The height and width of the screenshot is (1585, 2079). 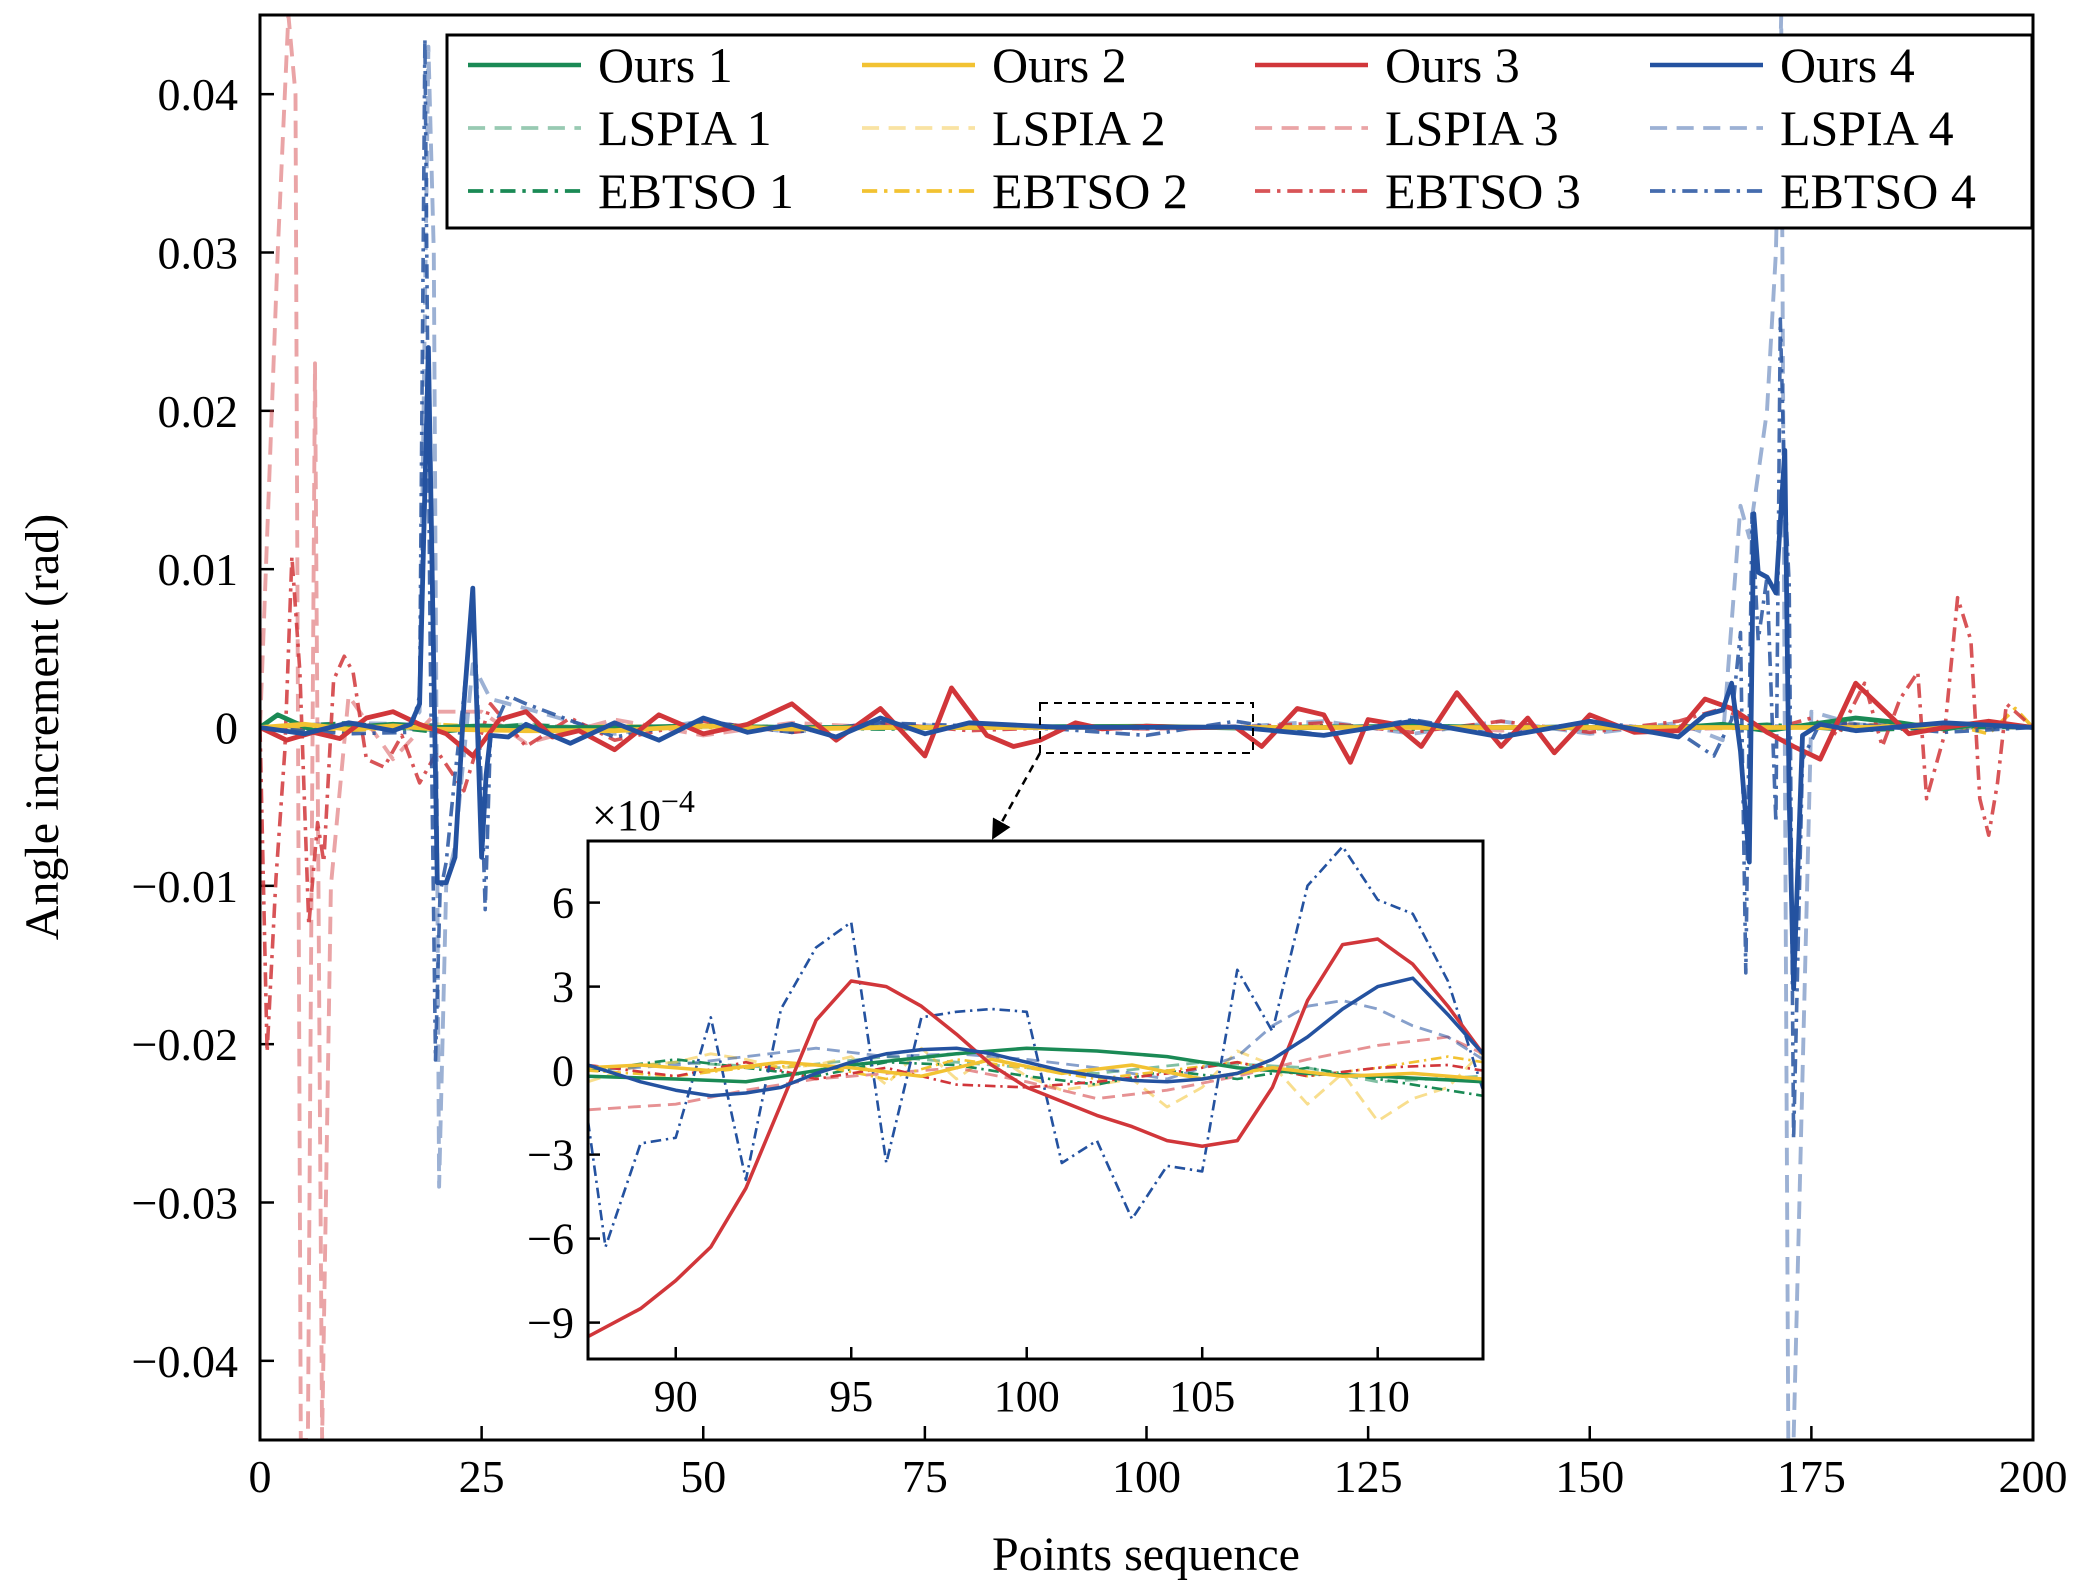 What do you see at coordinates (1368, 1476) in the screenshot?
I see `x-tick-label: 125` at bounding box center [1368, 1476].